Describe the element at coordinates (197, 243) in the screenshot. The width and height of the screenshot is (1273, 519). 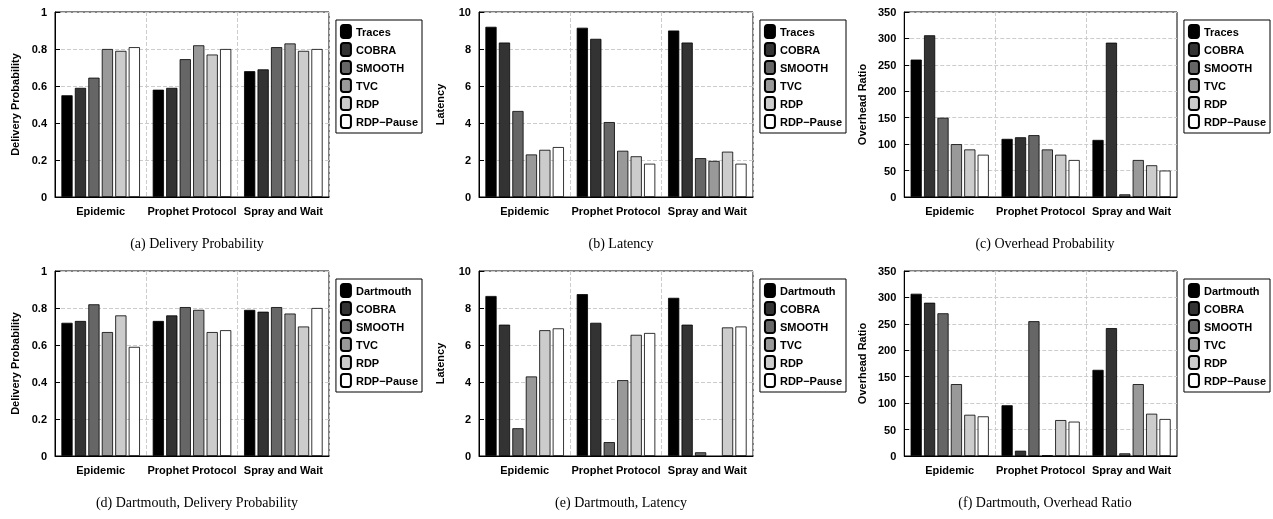
I see `text: (a) Delivery Probability` at that location.